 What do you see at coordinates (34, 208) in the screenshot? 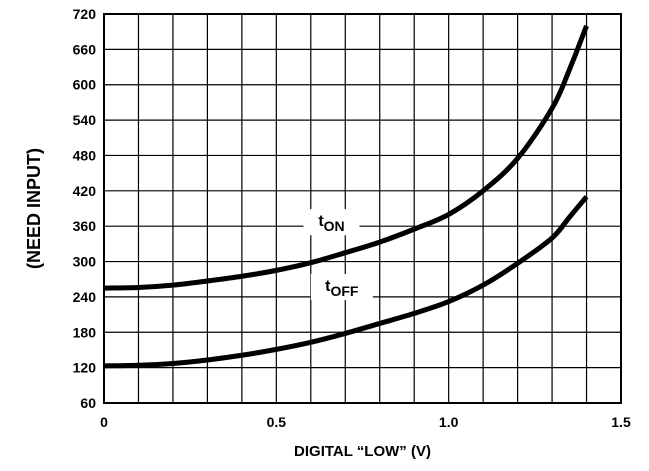
I see `y-axis-title: (NEED INPUT)` at bounding box center [34, 208].